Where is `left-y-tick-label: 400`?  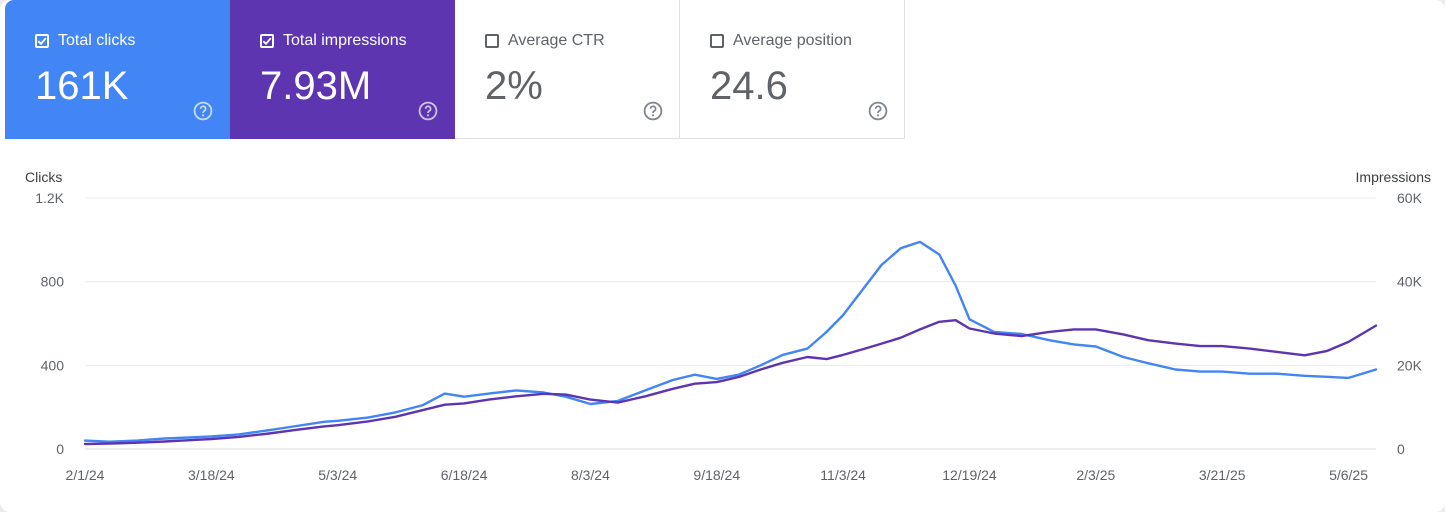 left-y-tick-label: 400 is located at coordinates (53, 365).